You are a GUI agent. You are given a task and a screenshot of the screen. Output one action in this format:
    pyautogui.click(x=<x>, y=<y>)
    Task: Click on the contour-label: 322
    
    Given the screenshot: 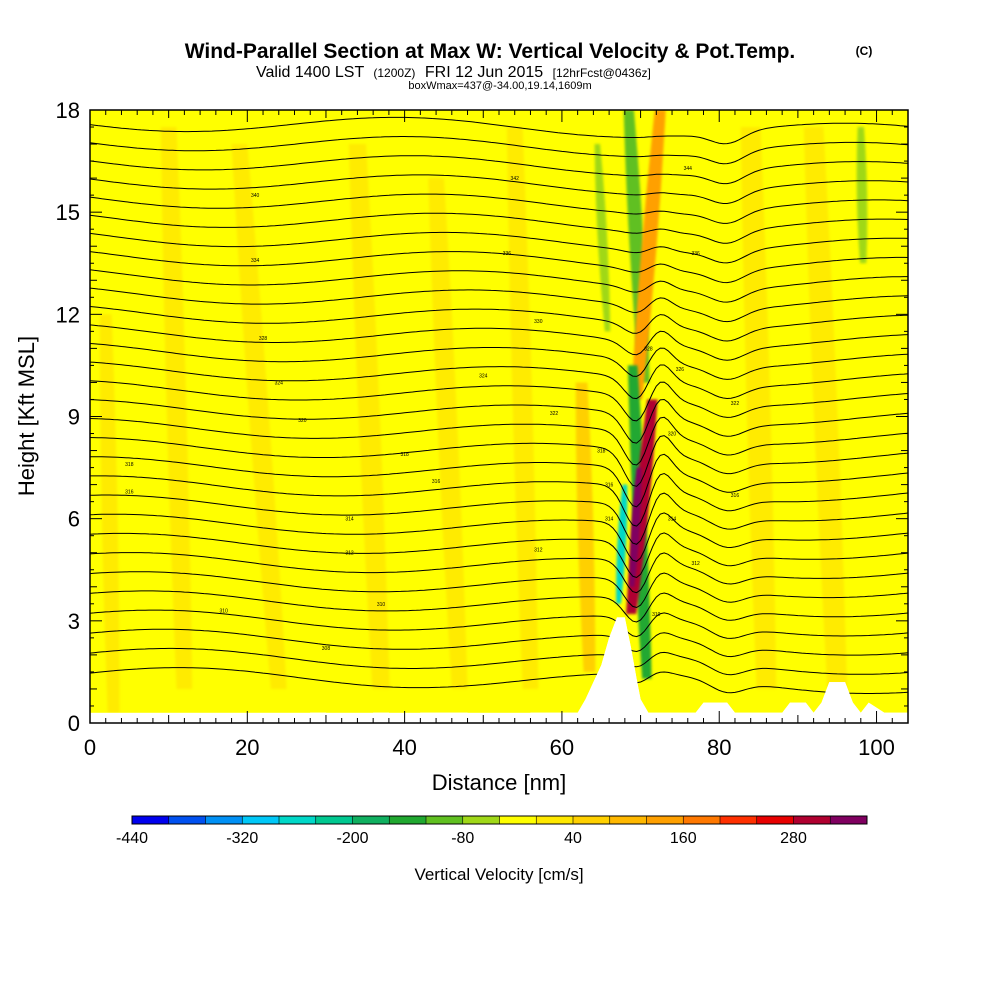 What is the action you would take?
    pyautogui.click(x=735, y=404)
    